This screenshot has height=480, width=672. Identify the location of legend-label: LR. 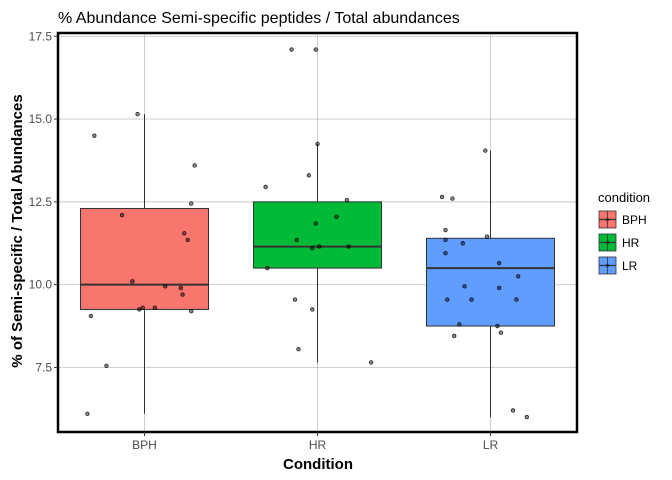
(630, 266).